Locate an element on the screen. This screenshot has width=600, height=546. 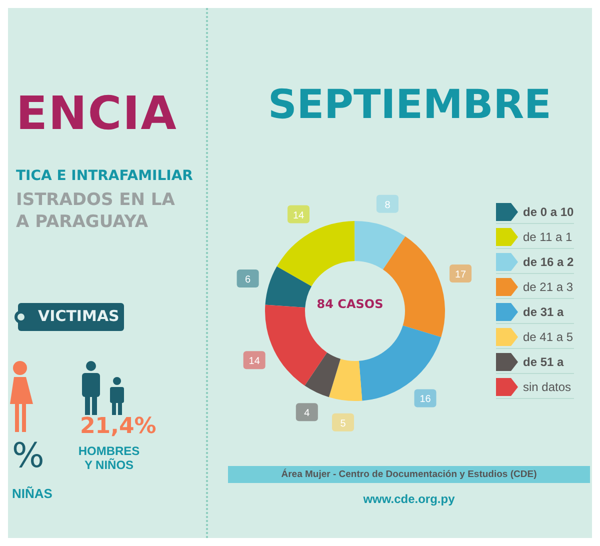
data-label: 4 is located at coordinates (307, 414).